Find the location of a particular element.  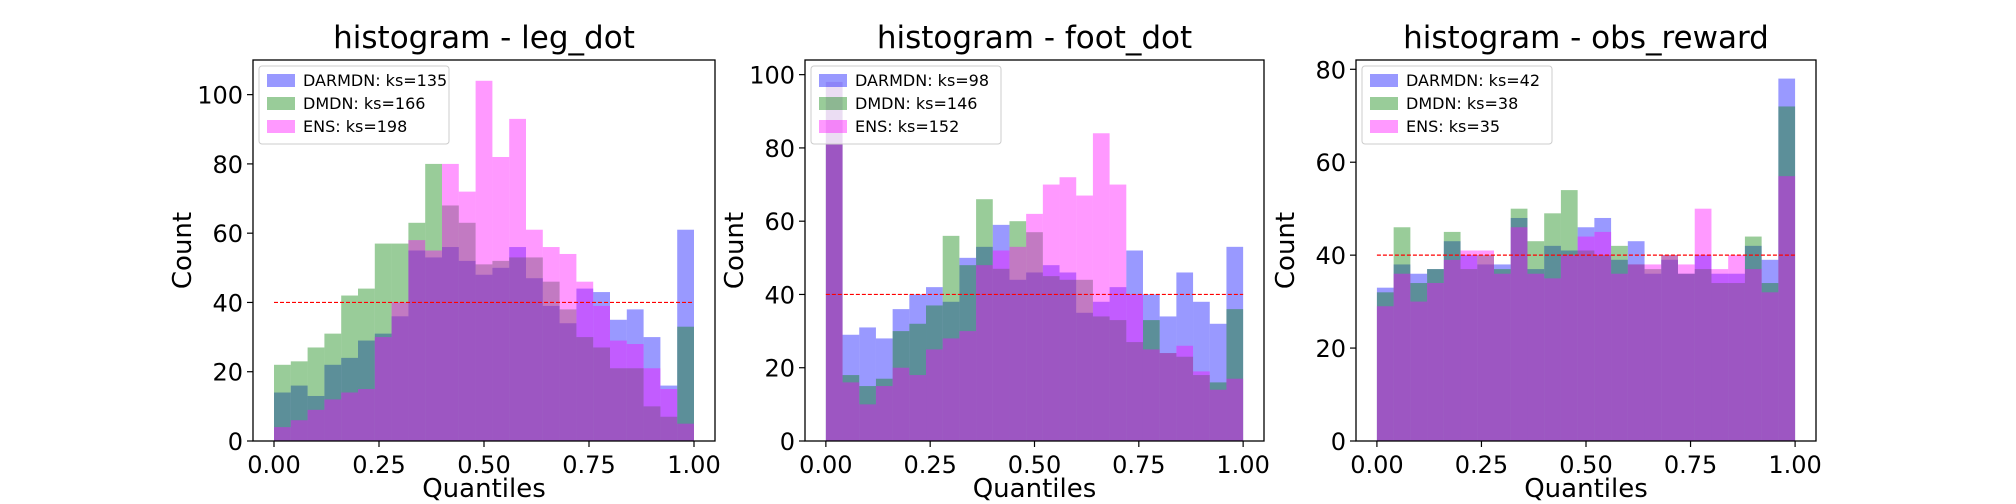

legend-entry-label: ENS: ks=198 is located at coordinates (355, 126).